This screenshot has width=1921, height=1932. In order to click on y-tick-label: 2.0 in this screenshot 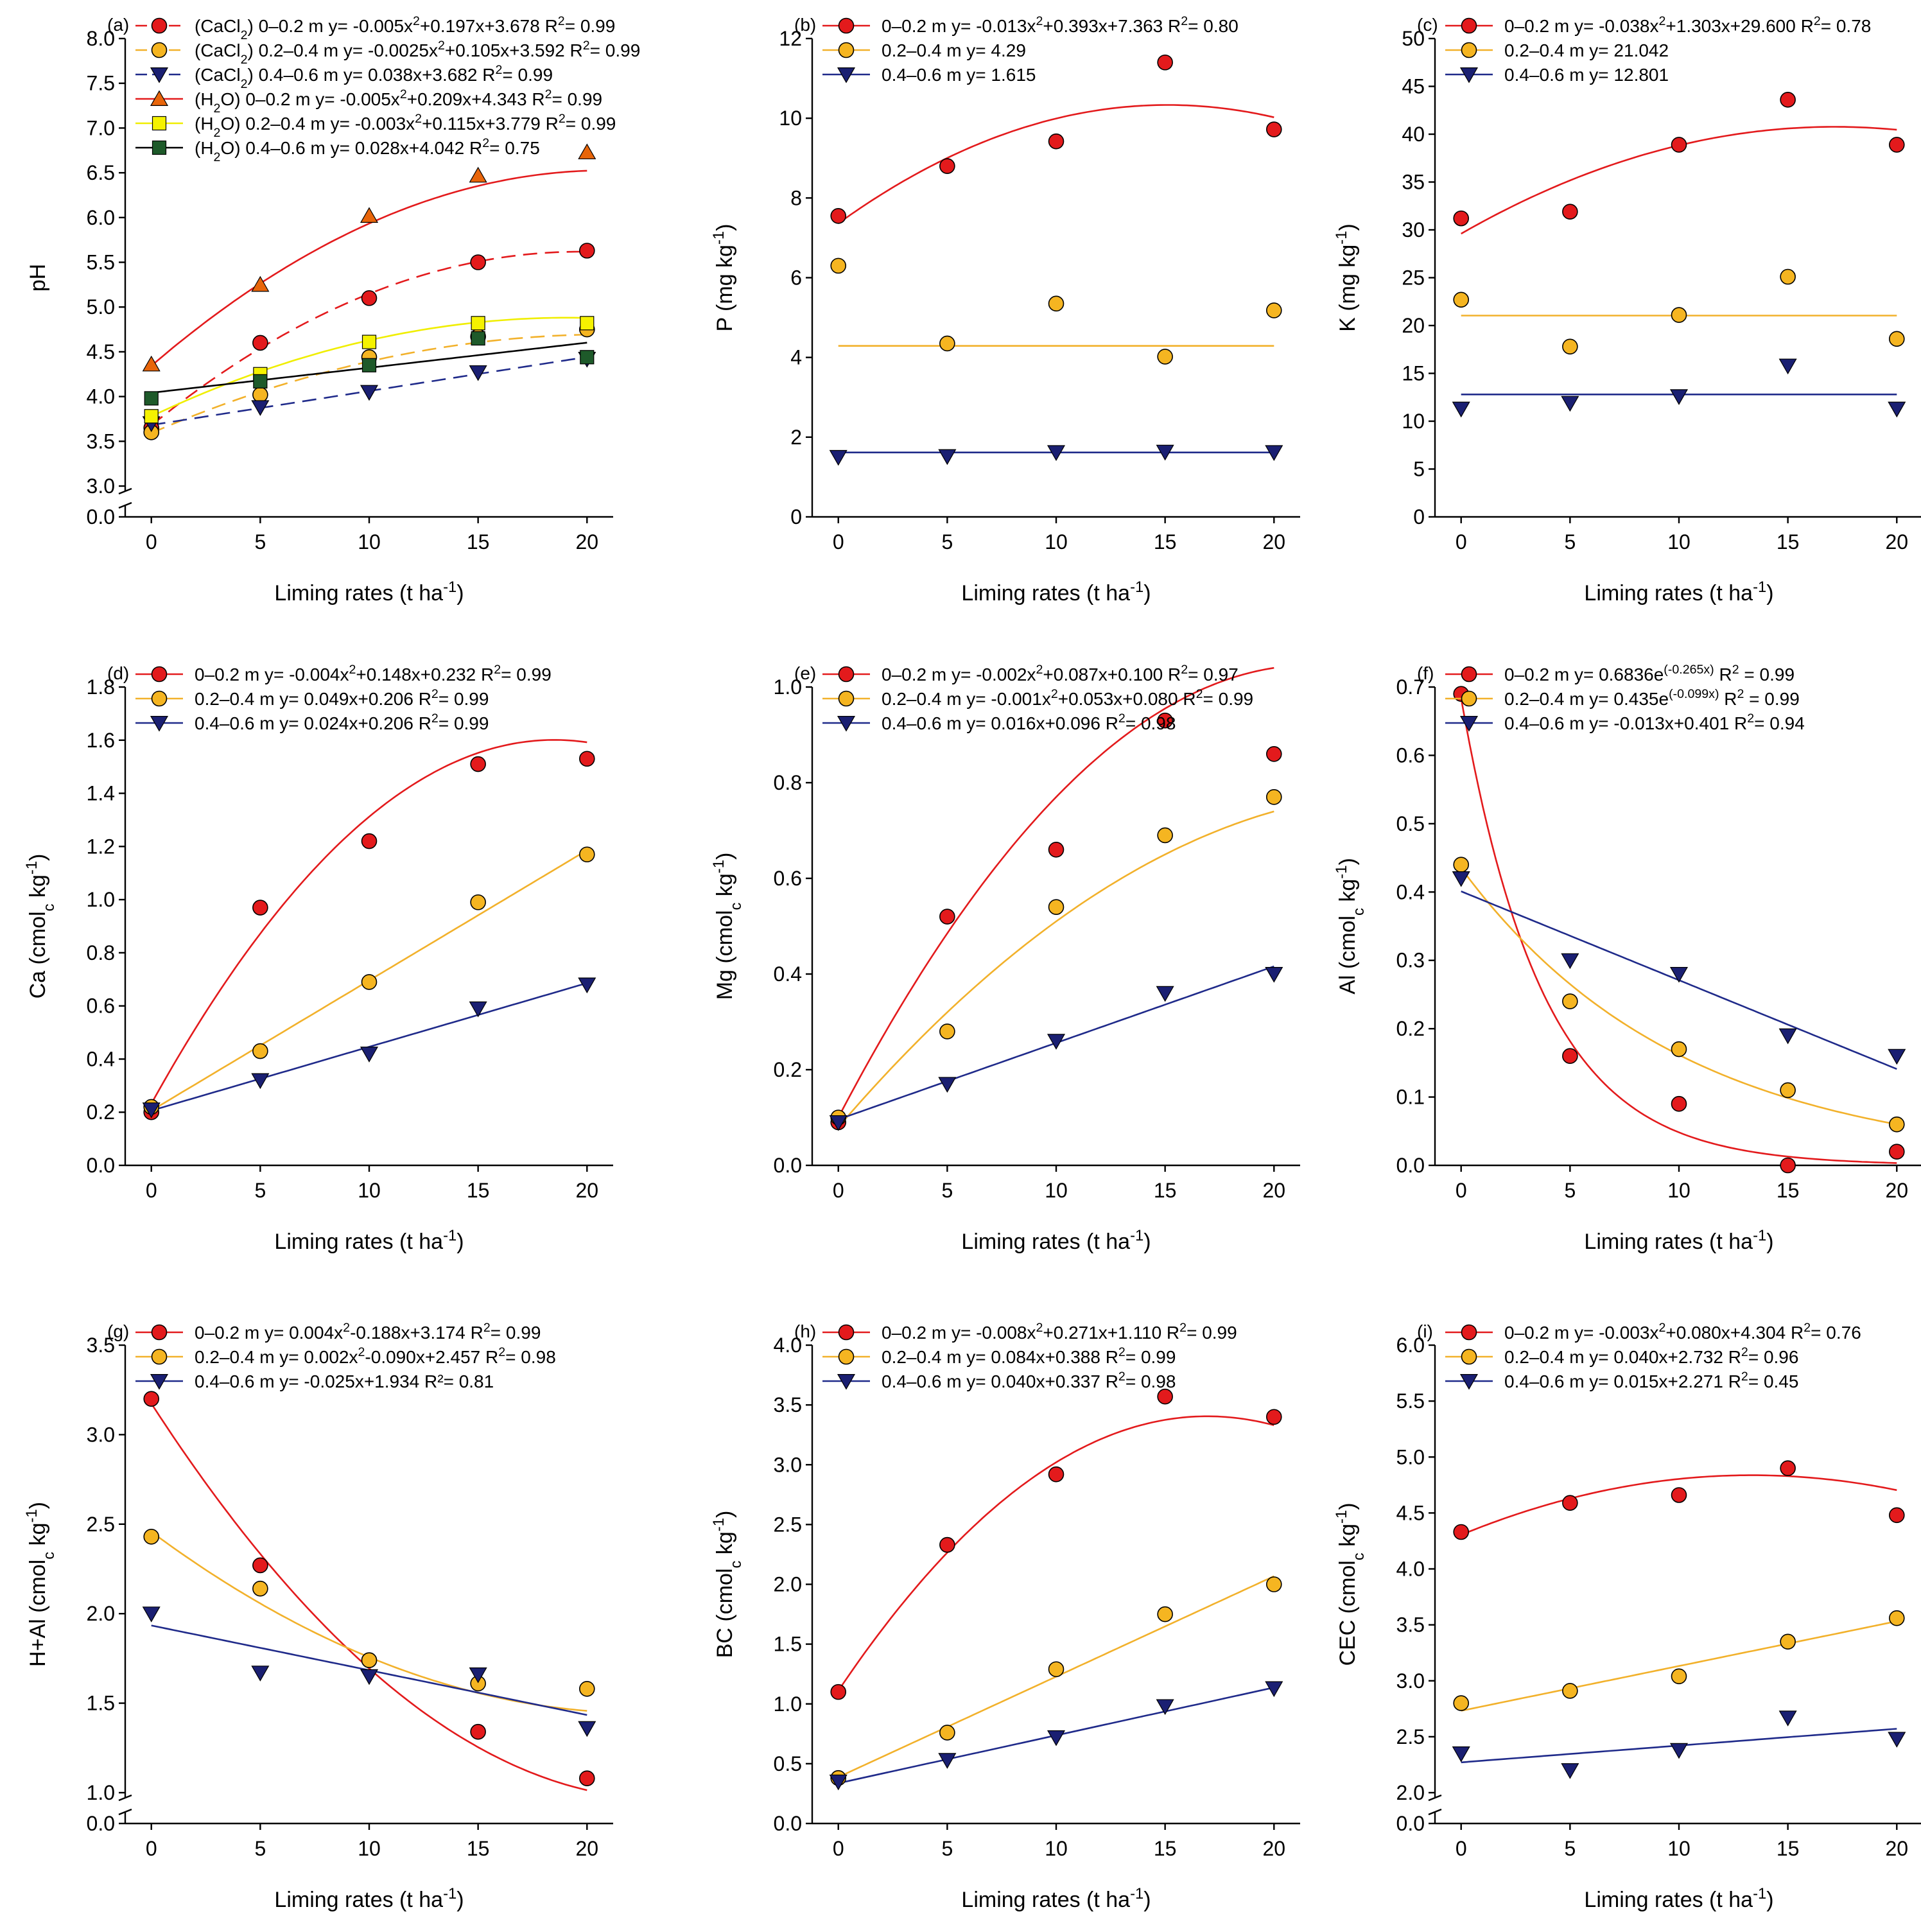, I will do `click(101, 1613)`.